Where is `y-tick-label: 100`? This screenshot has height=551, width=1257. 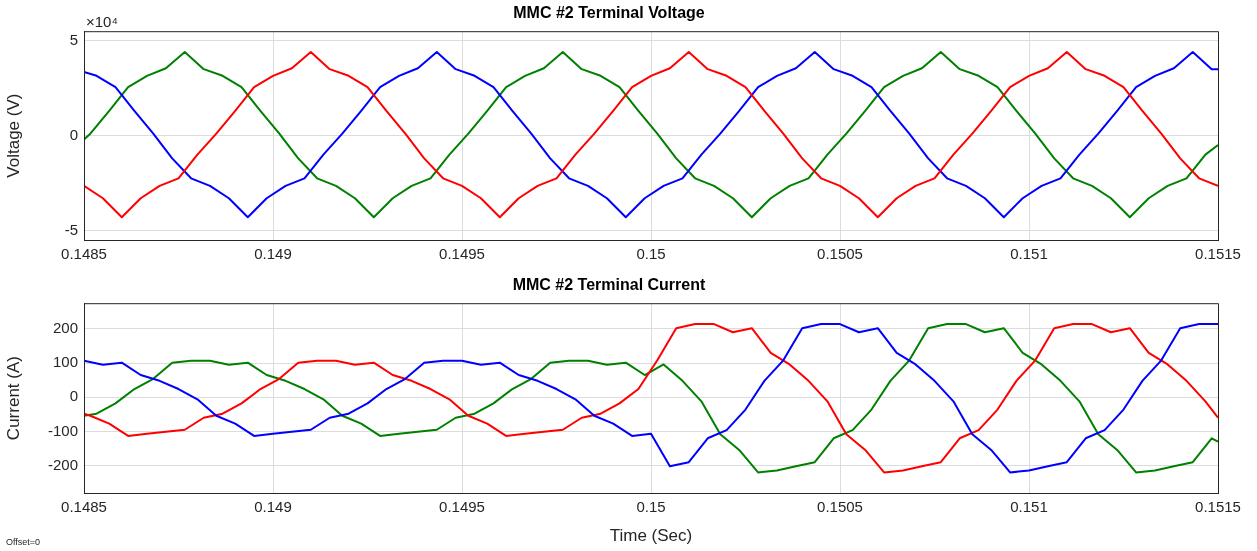 y-tick-label: 100 is located at coordinates (65, 362).